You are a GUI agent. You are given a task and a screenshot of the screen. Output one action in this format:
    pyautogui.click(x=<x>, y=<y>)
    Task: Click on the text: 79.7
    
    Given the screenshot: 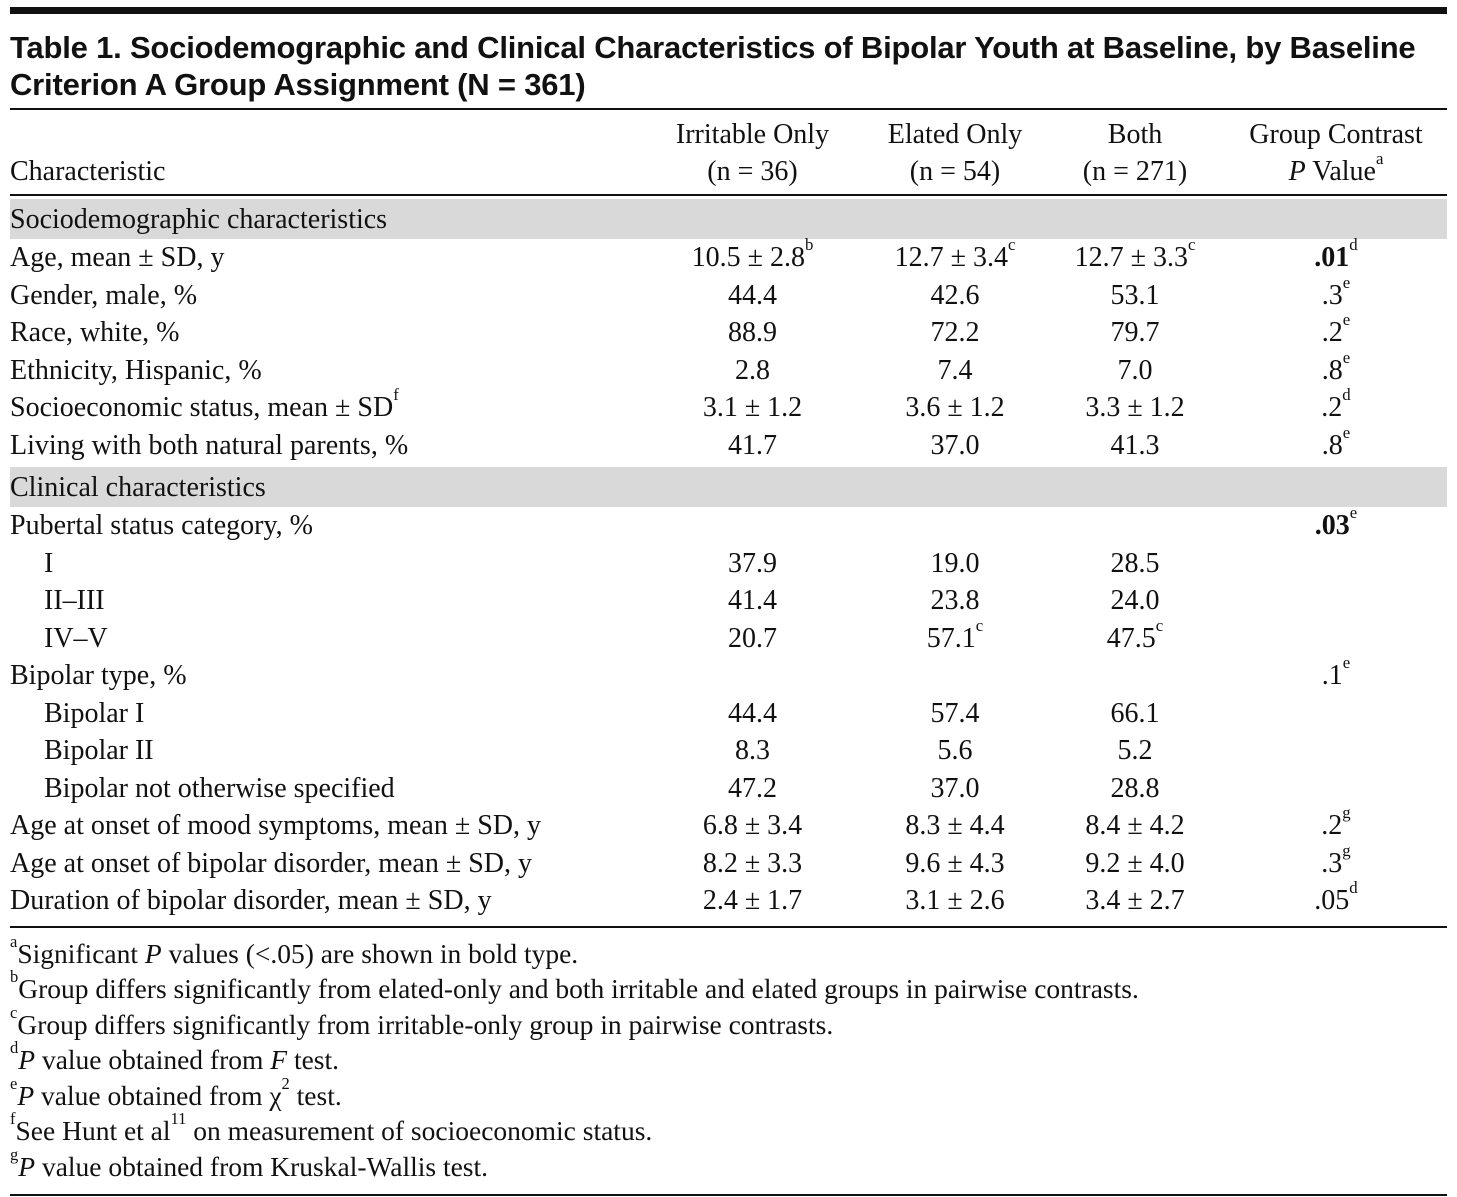 What is the action you would take?
    pyautogui.click(x=1135, y=333)
    